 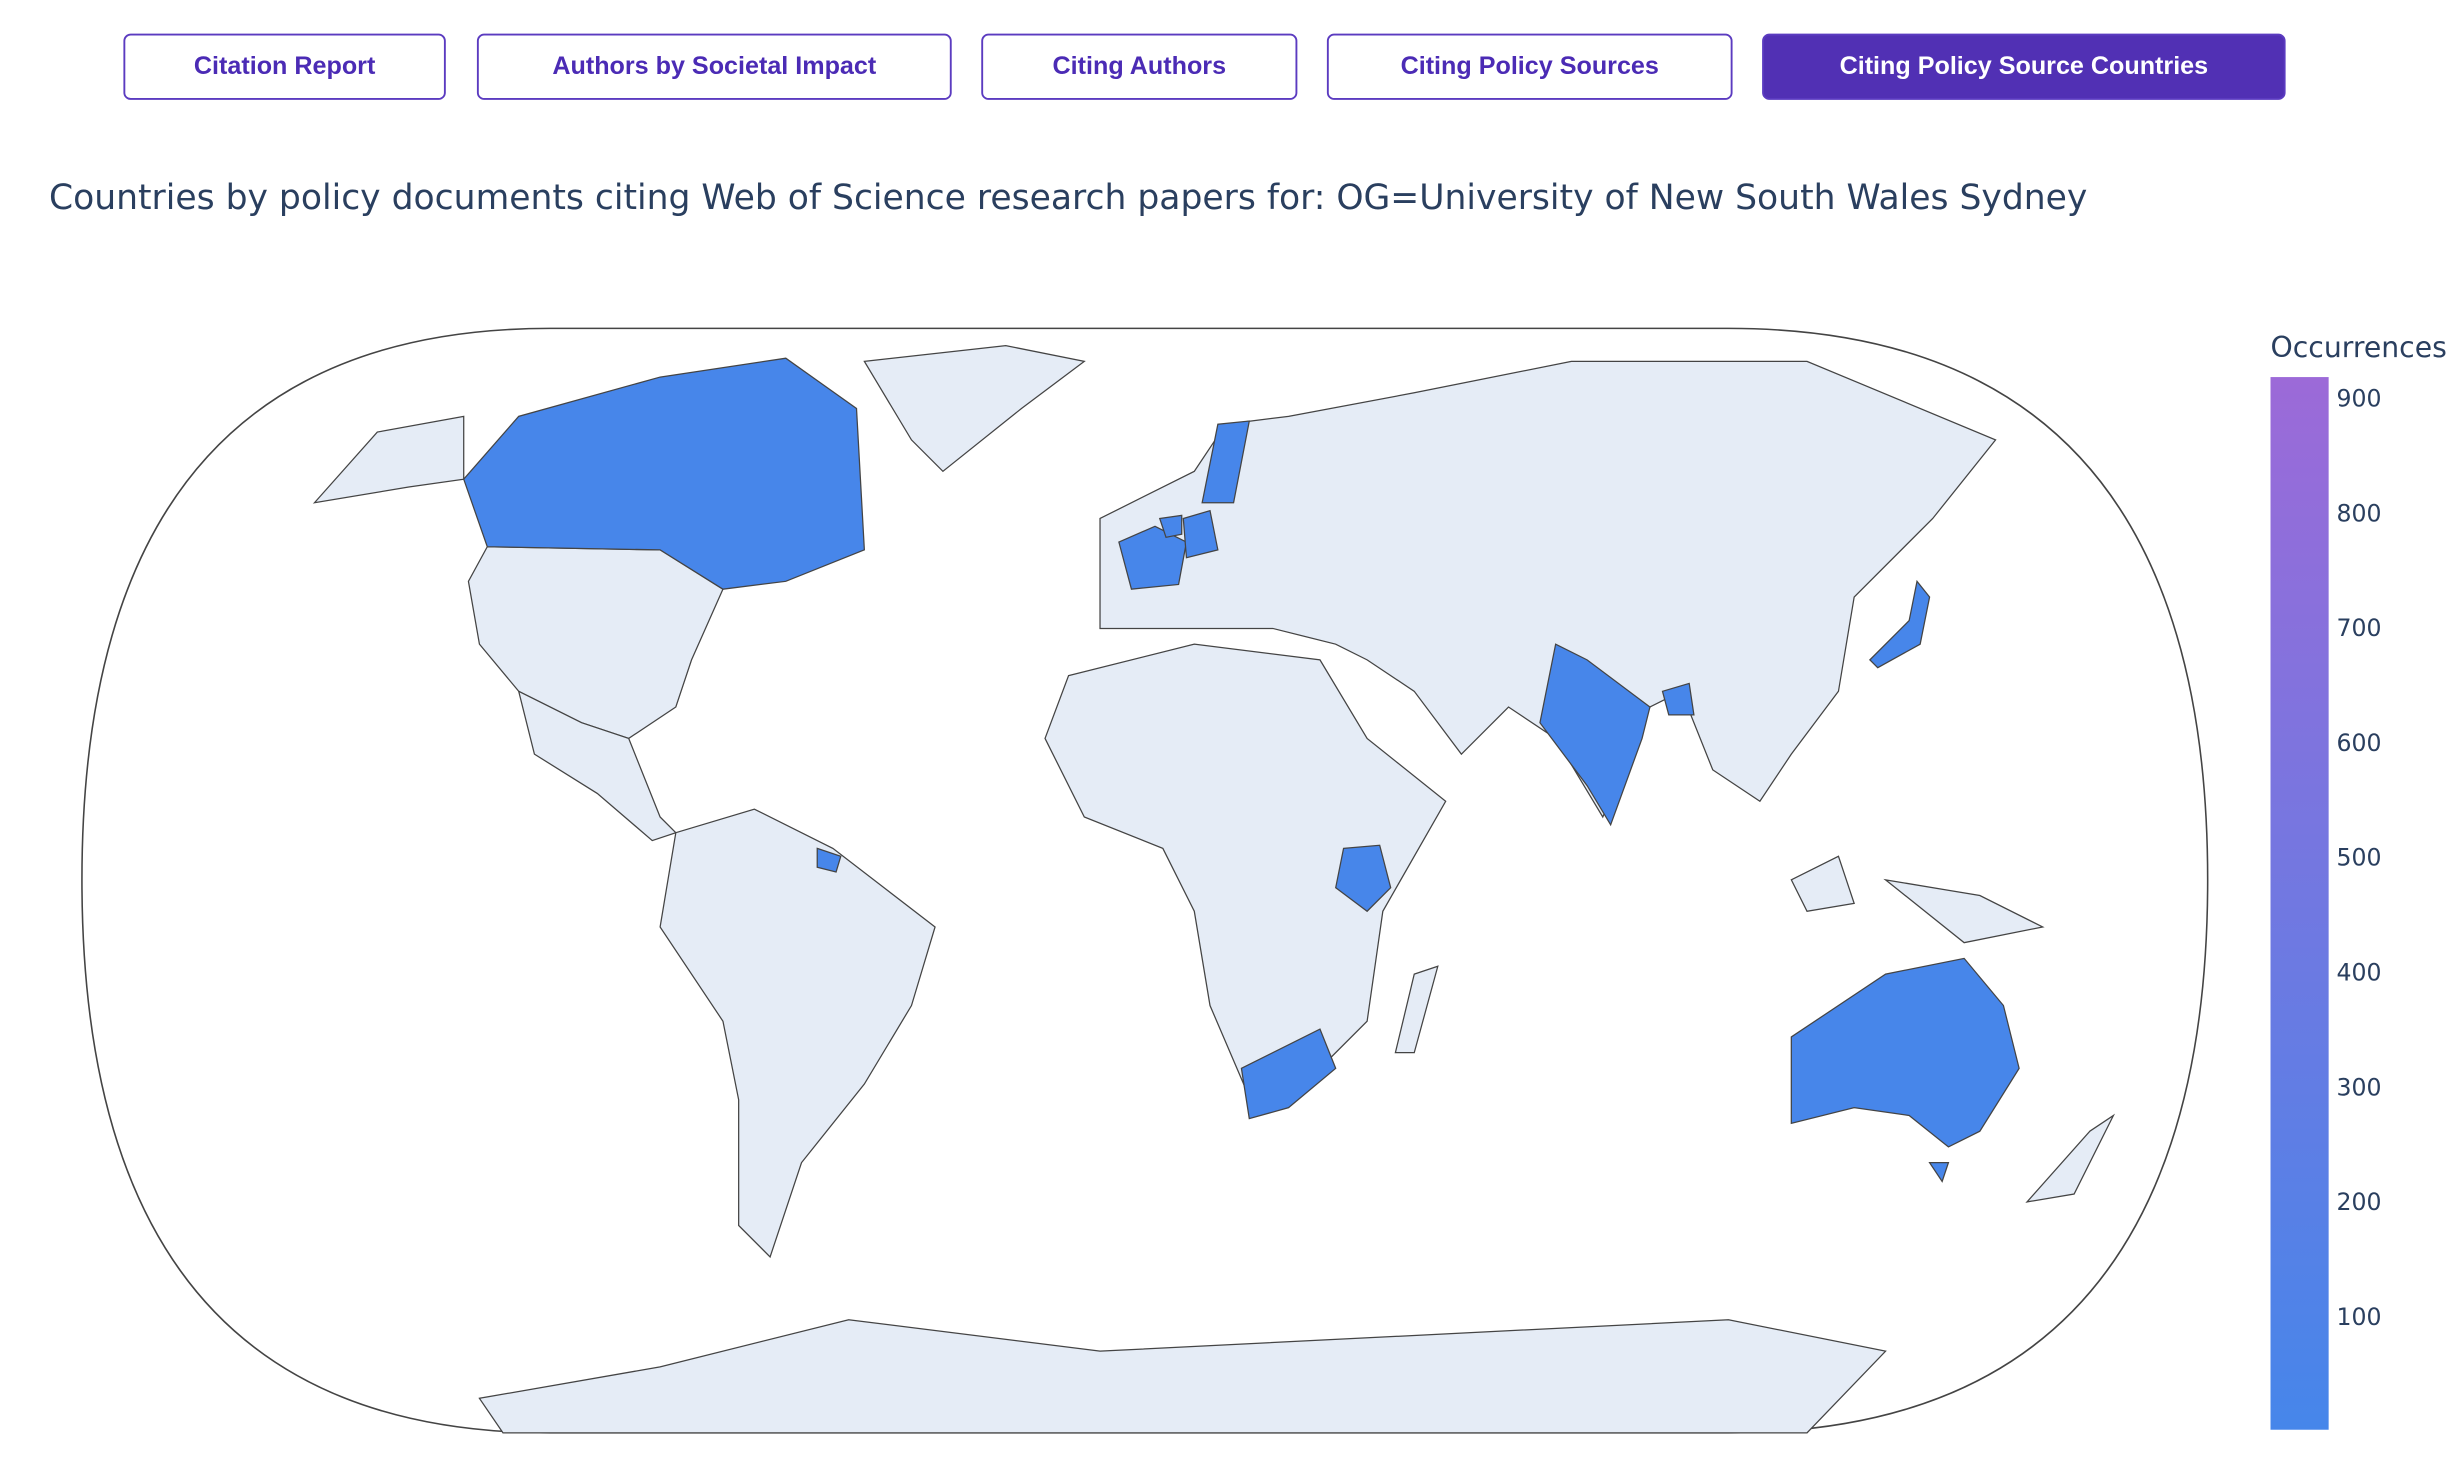 I want to click on colorbar-tick-label: 500, so click(x=2359, y=858).